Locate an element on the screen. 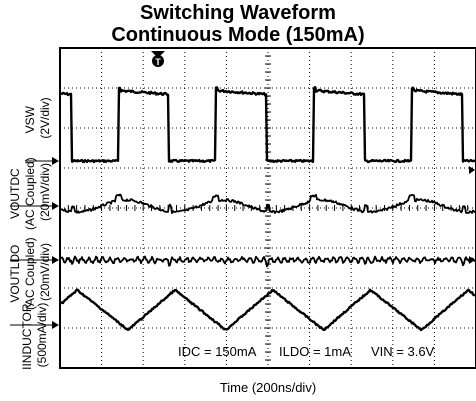 The image size is (476, 401). annotation-ildo: ILDO = 1mA is located at coordinates (315, 351).